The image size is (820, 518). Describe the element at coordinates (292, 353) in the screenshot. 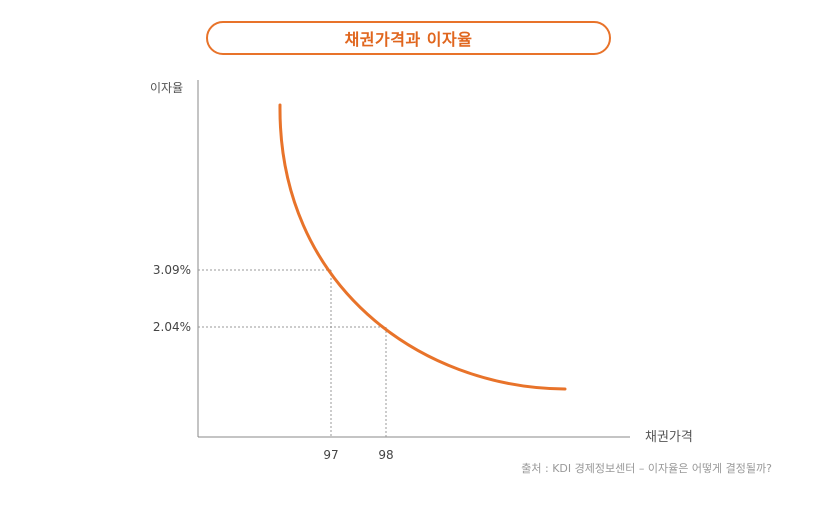

I see `guide-lines` at that location.